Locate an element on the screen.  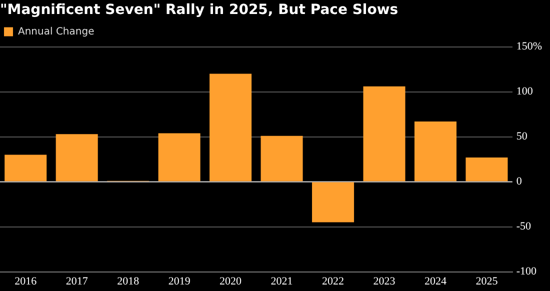
x-tick-label: 2019 is located at coordinates (179, 281).